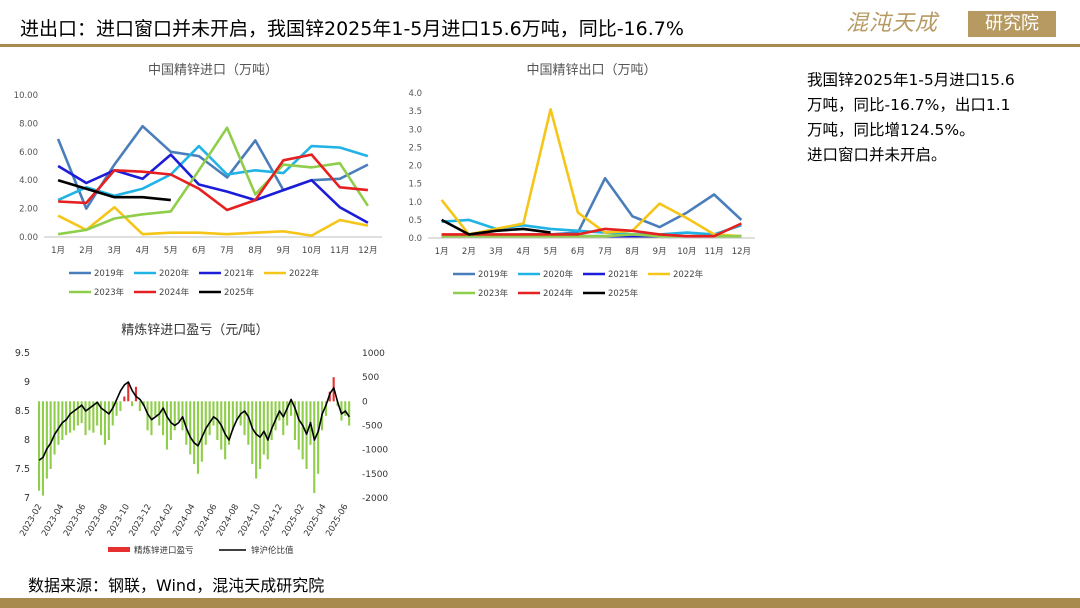 This screenshot has width=1080, height=608. What do you see at coordinates (688, 274) in the screenshot?
I see `legend-label: 2022年` at bounding box center [688, 274].